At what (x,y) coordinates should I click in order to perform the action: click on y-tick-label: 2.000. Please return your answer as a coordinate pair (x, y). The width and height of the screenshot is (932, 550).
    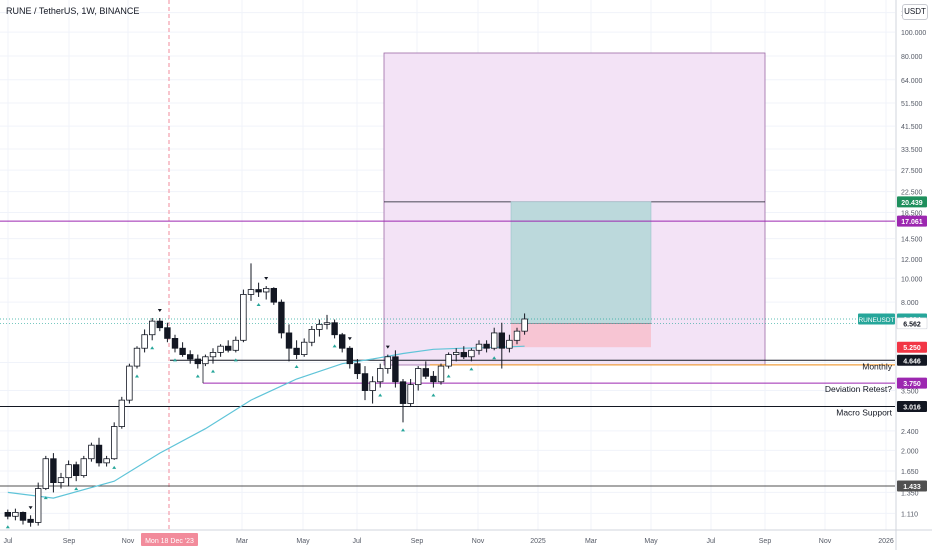
    Looking at the image, I should click on (910, 451).